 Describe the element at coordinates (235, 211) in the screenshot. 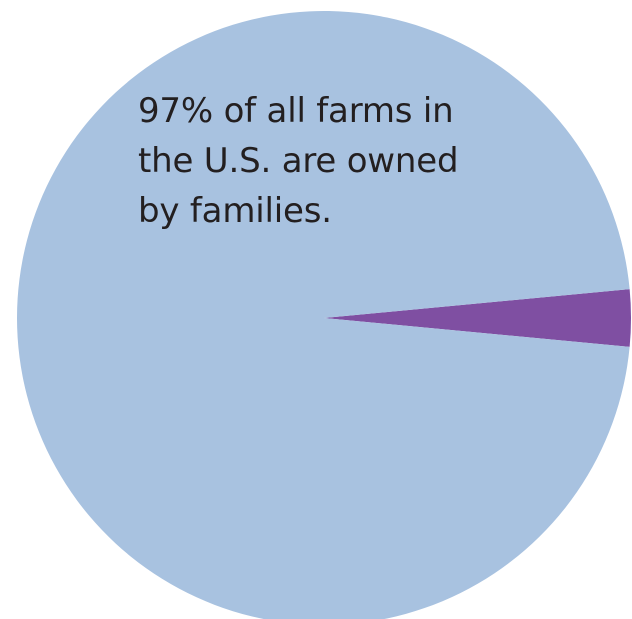

I see `annotation-line-3: by families.` at that location.